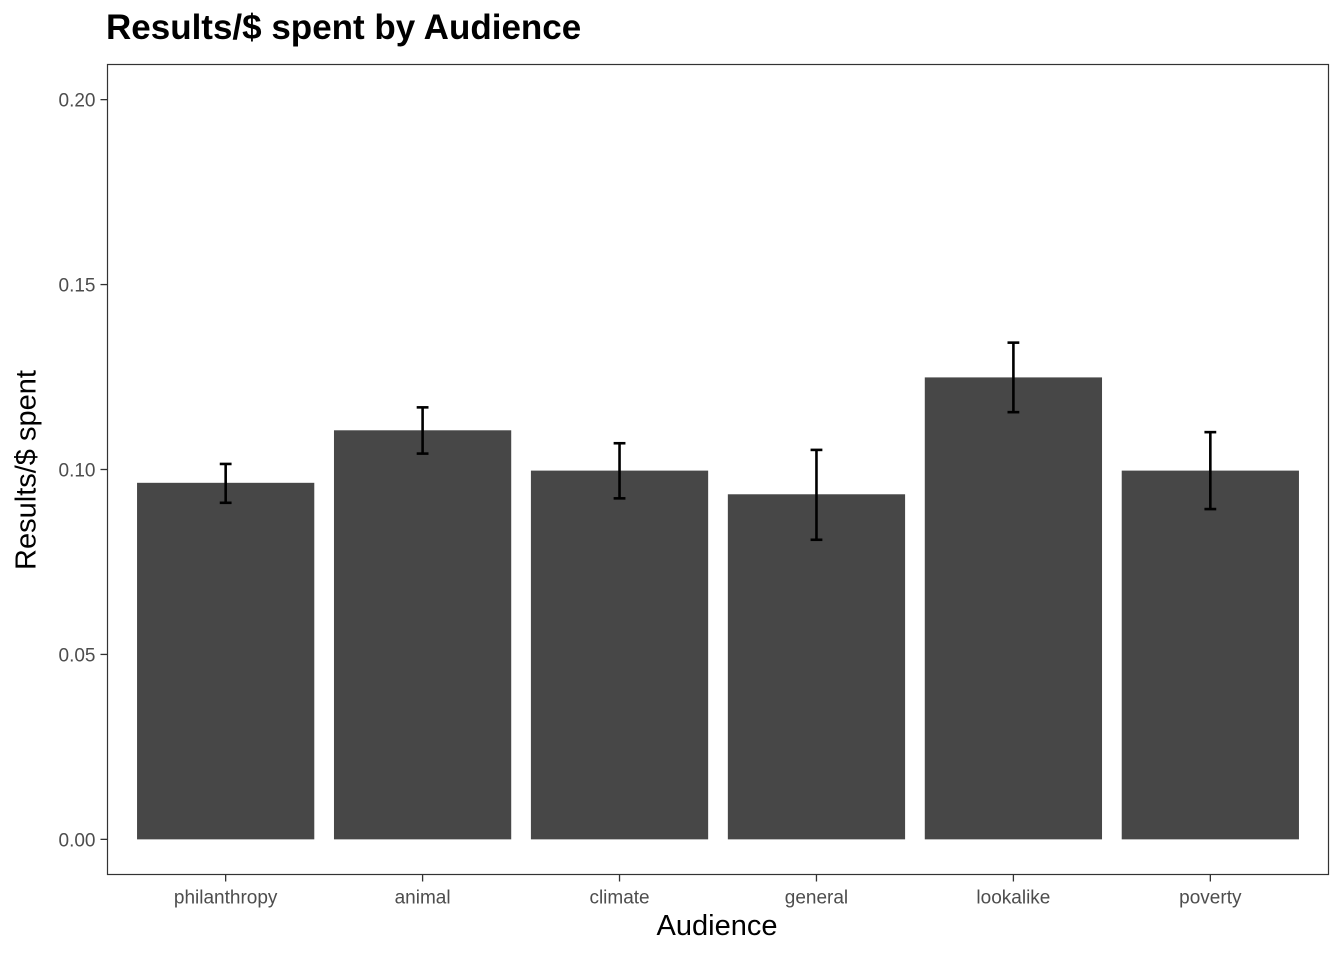 The height and width of the screenshot is (960, 1344). Describe the element at coordinates (717, 926) in the screenshot. I see `x-axis-label: Audience` at that location.